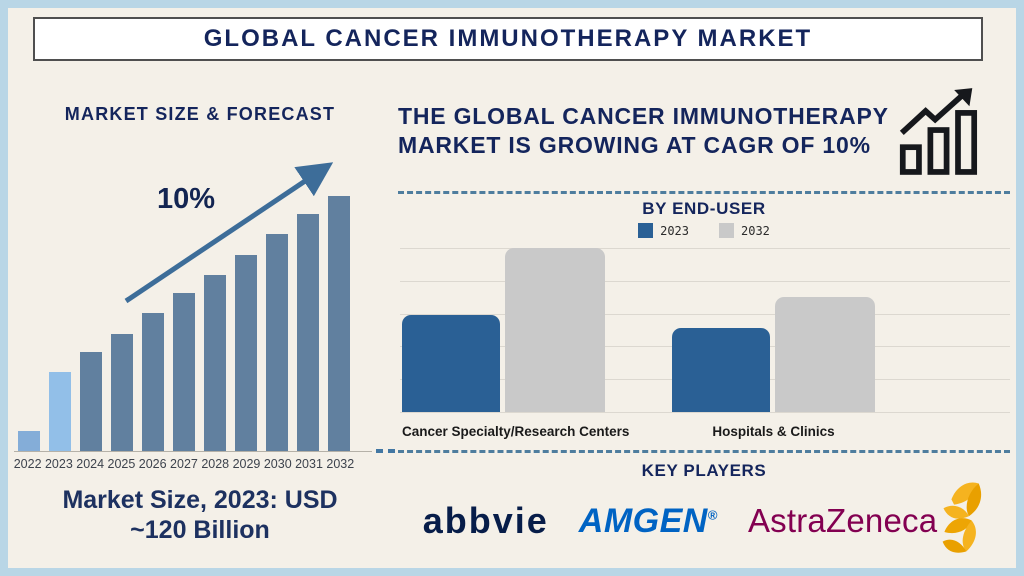 Image resolution: width=1024 pixels, height=576 pixels. Describe the element at coordinates (938, 131) in the screenshot. I see `bar-chart-growth-icon` at that location.